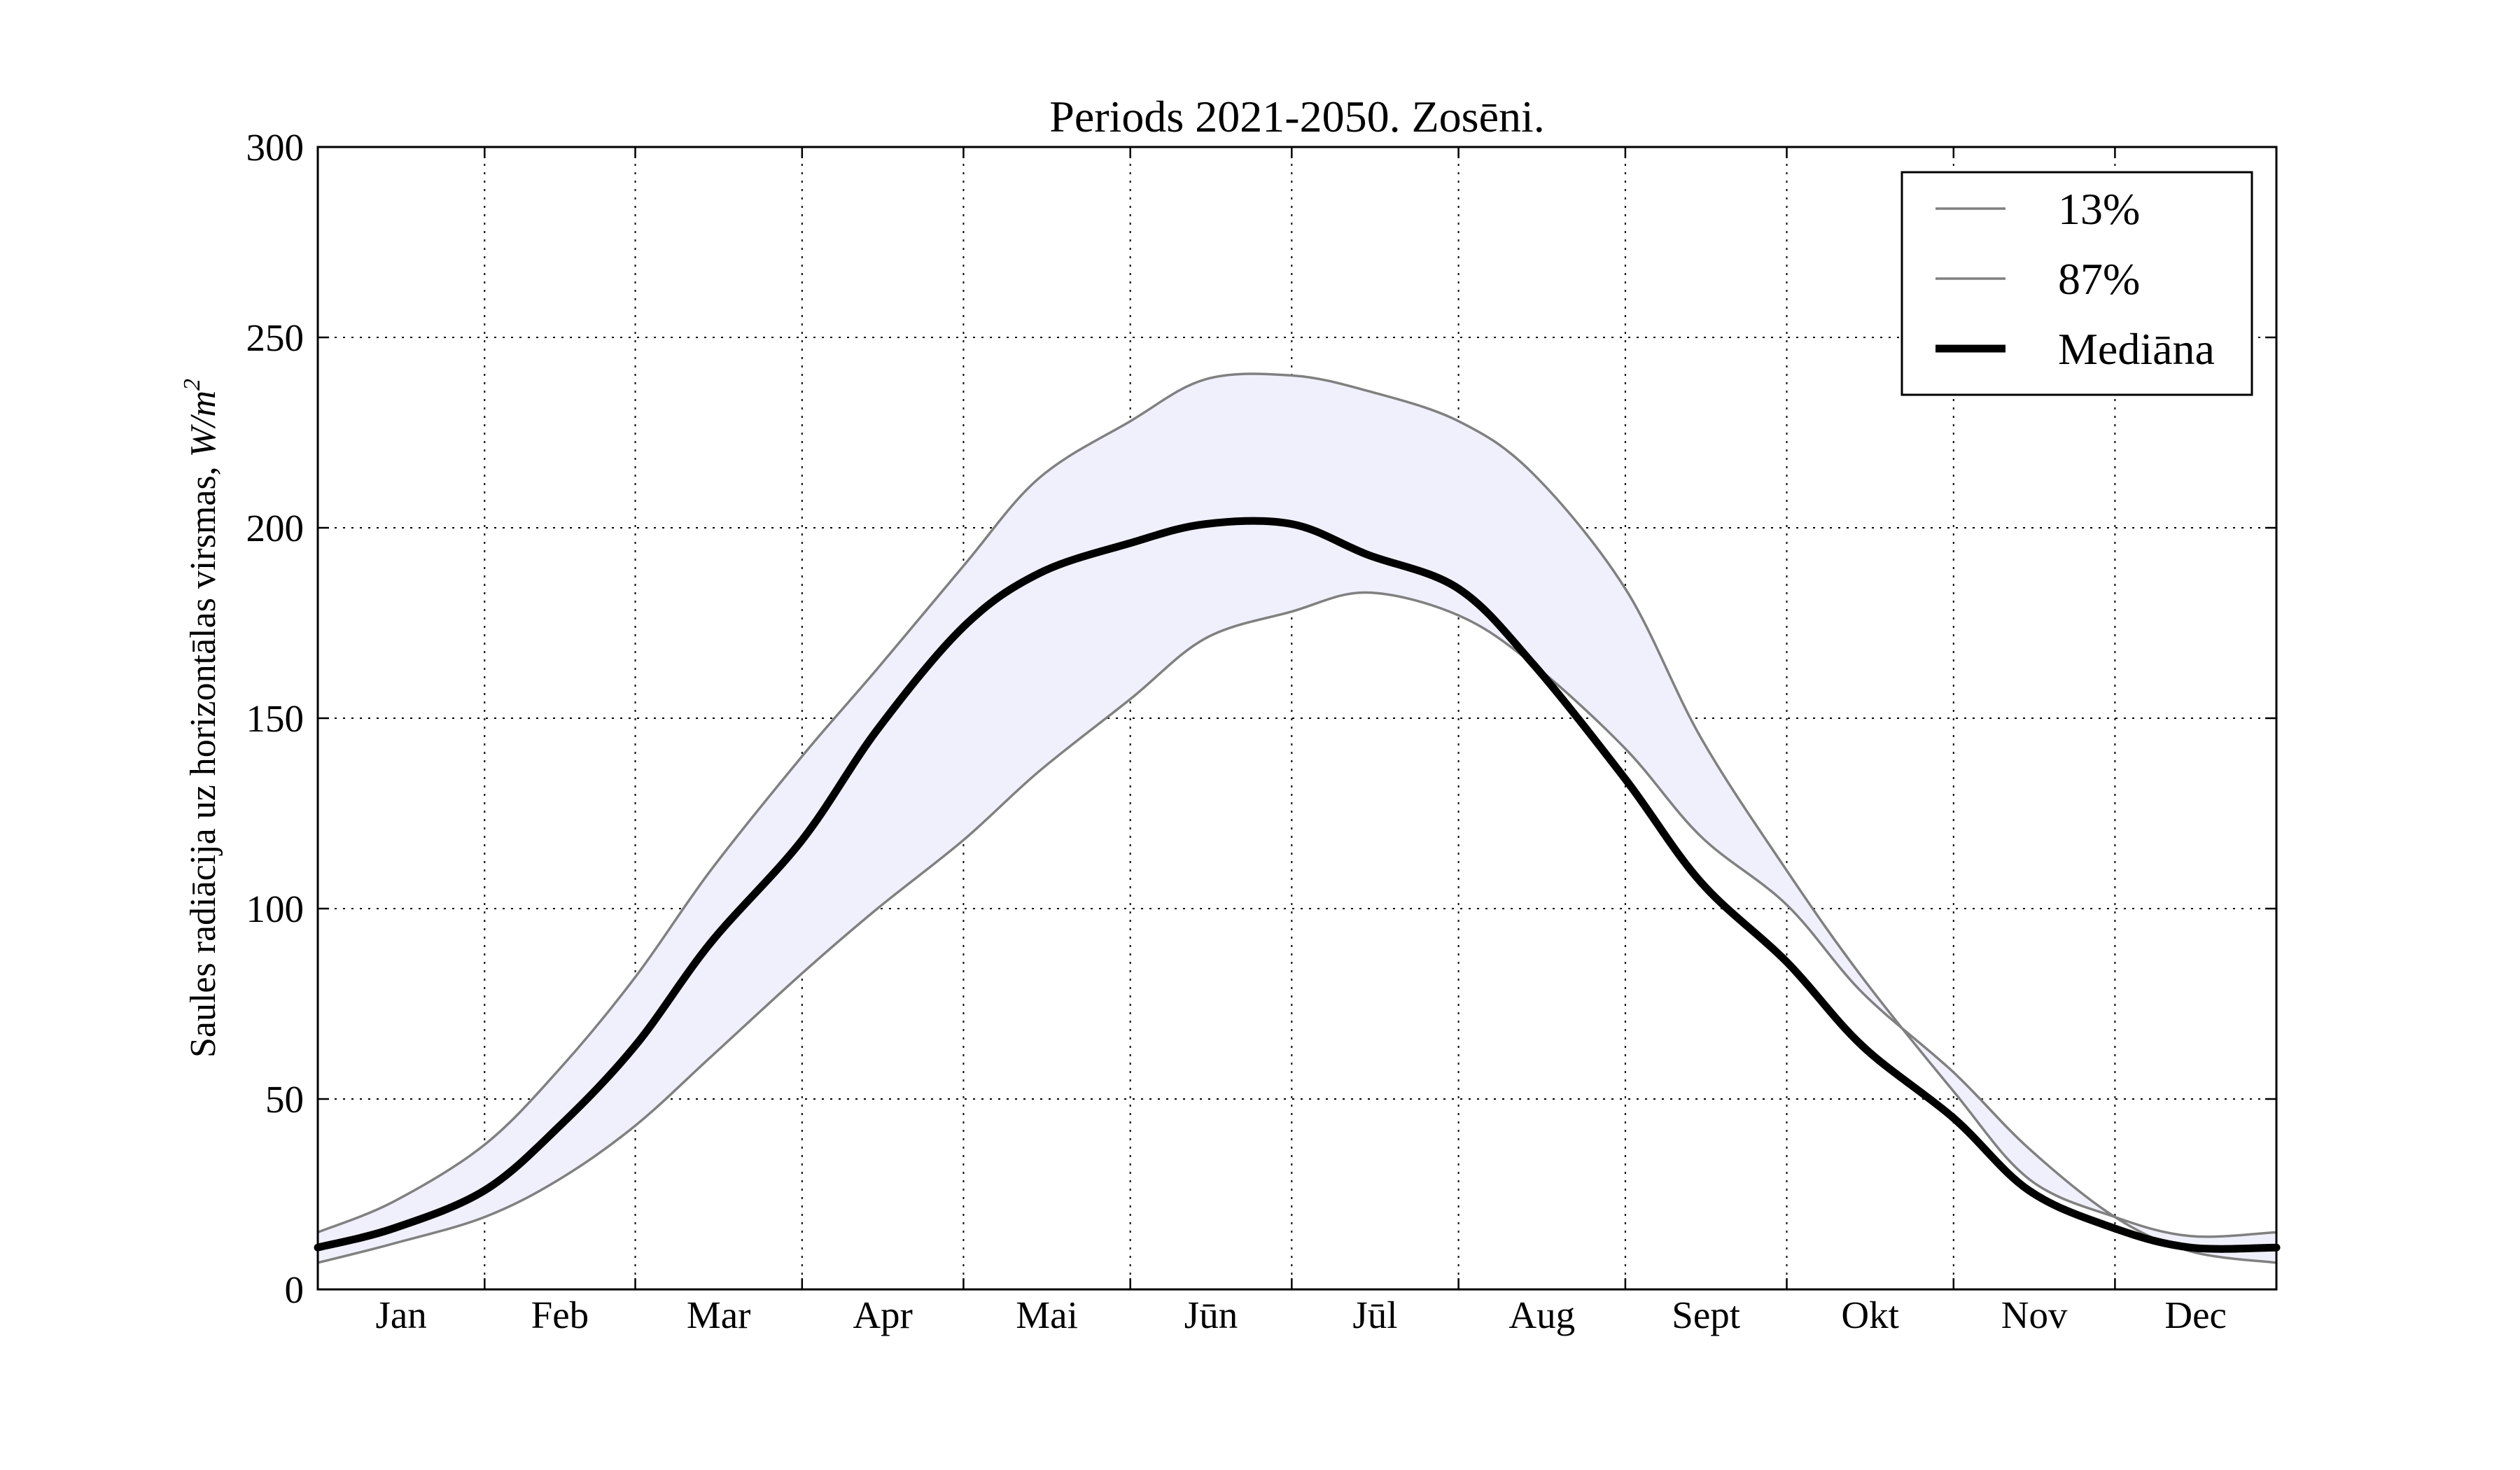  What do you see at coordinates (2099, 209) in the screenshot?
I see `legend-label-13: 13%` at bounding box center [2099, 209].